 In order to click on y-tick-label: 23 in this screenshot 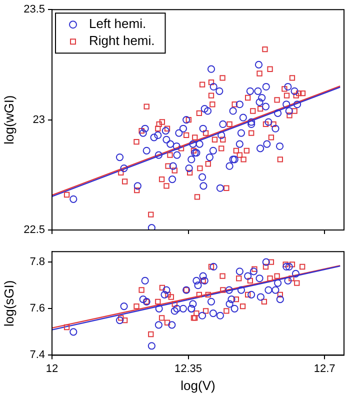, I will do `click(38, 120)`.